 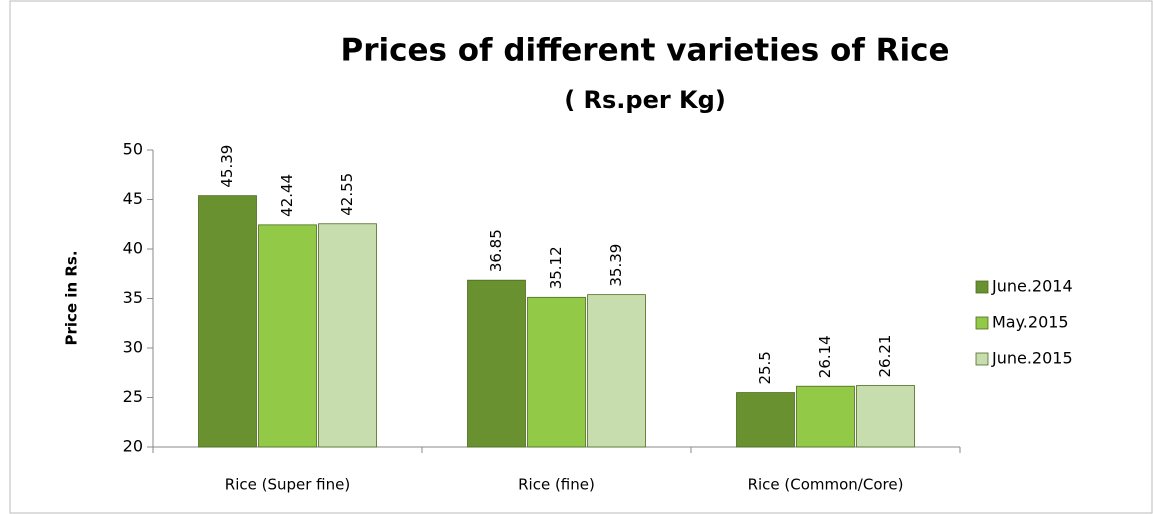 What do you see at coordinates (885, 356) in the screenshot?
I see `data-label: 26.21` at bounding box center [885, 356].